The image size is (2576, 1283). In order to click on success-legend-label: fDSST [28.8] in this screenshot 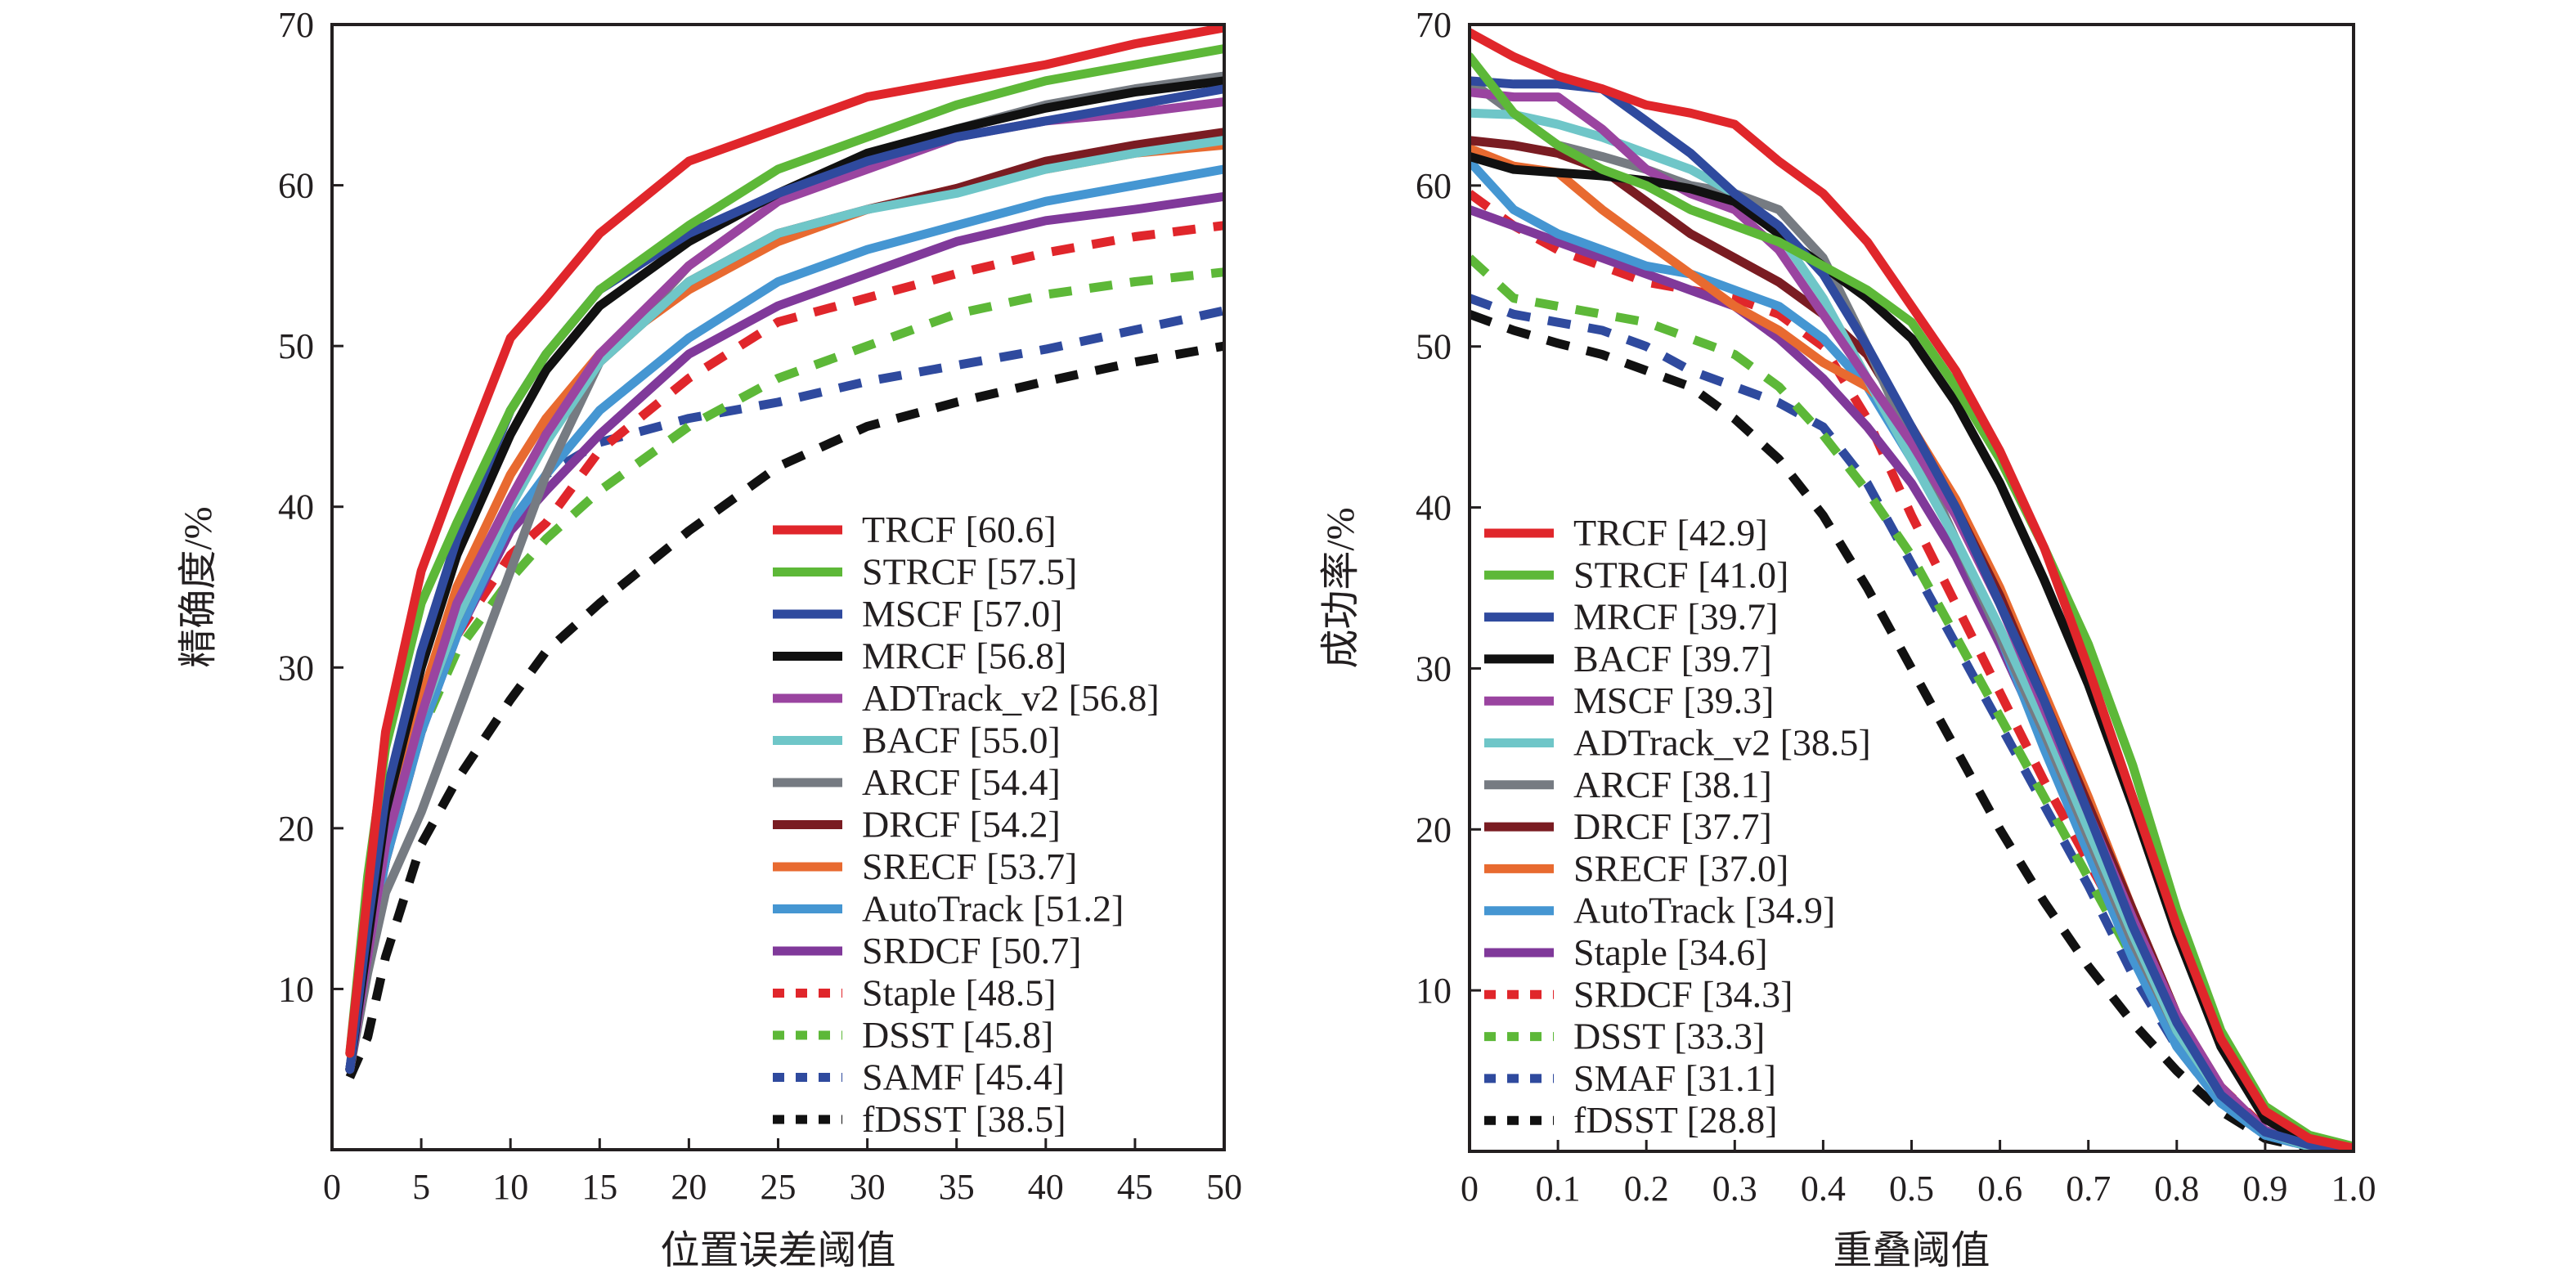, I will do `click(1675, 1120)`.